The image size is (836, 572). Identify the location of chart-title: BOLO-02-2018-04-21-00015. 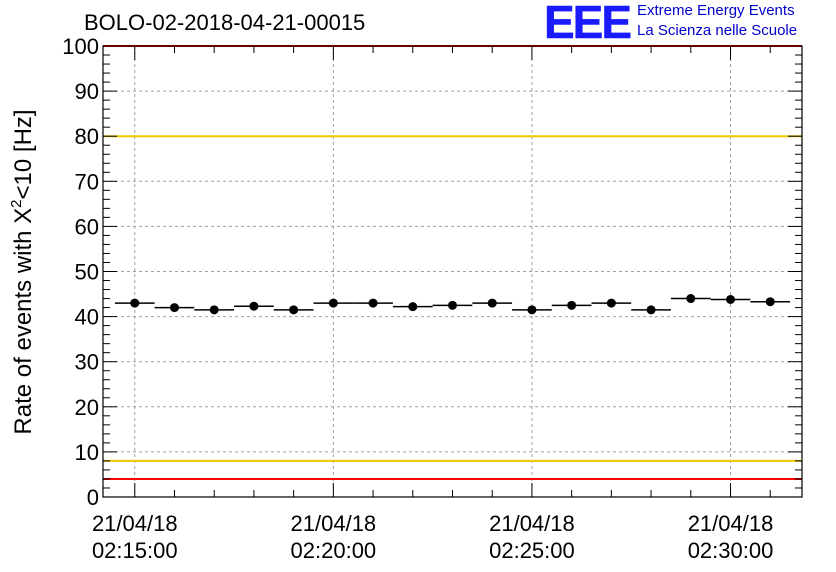
(225, 22).